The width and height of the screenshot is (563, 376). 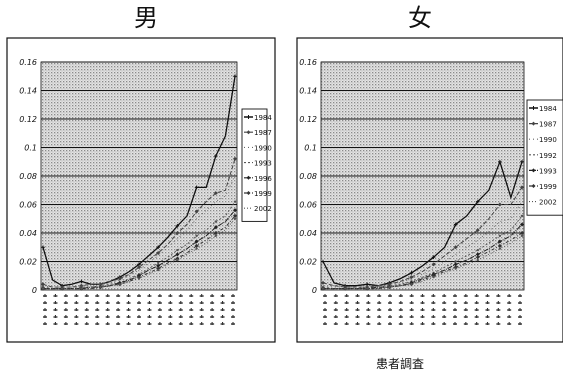 I want to click on legend-label-1993: 1993, so click(x=548, y=171).